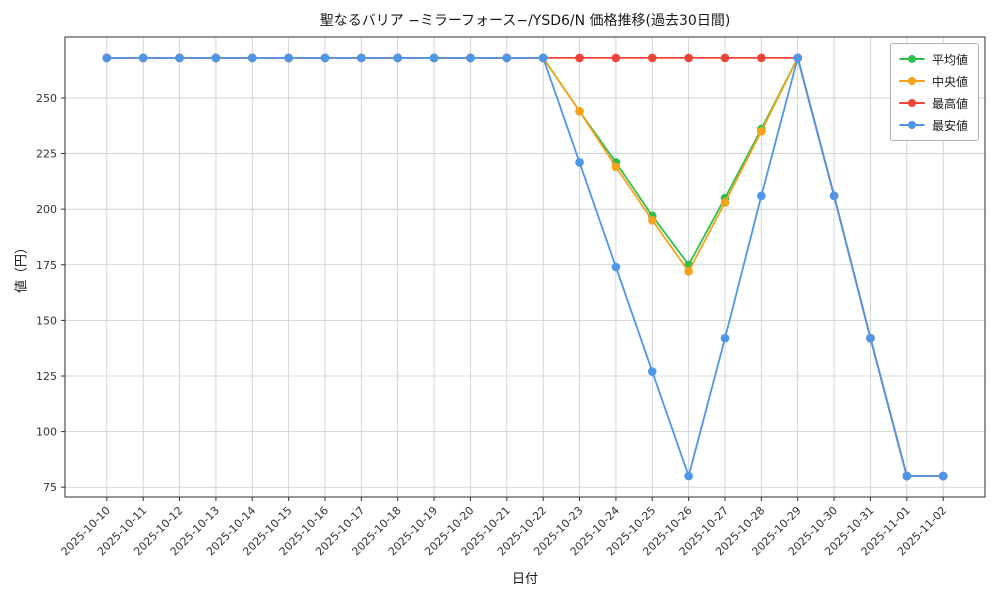 This screenshot has height=600, width=1000. What do you see at coordinates (50, 487) in the screenshot?
I see `y-tick-label: 75` at bounding box center [50, 487].